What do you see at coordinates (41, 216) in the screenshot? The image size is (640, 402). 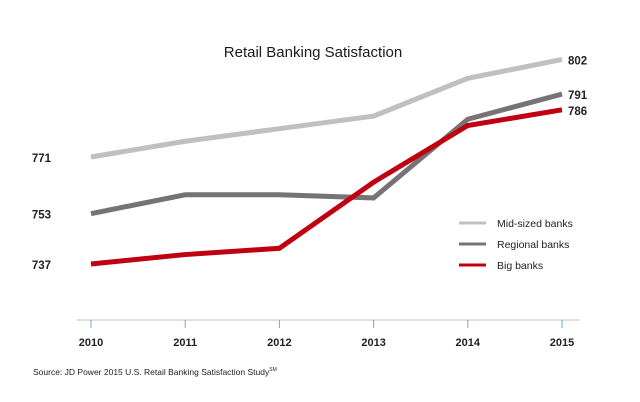 I see `start-value-label: 753` at bounding box center [41, 216].